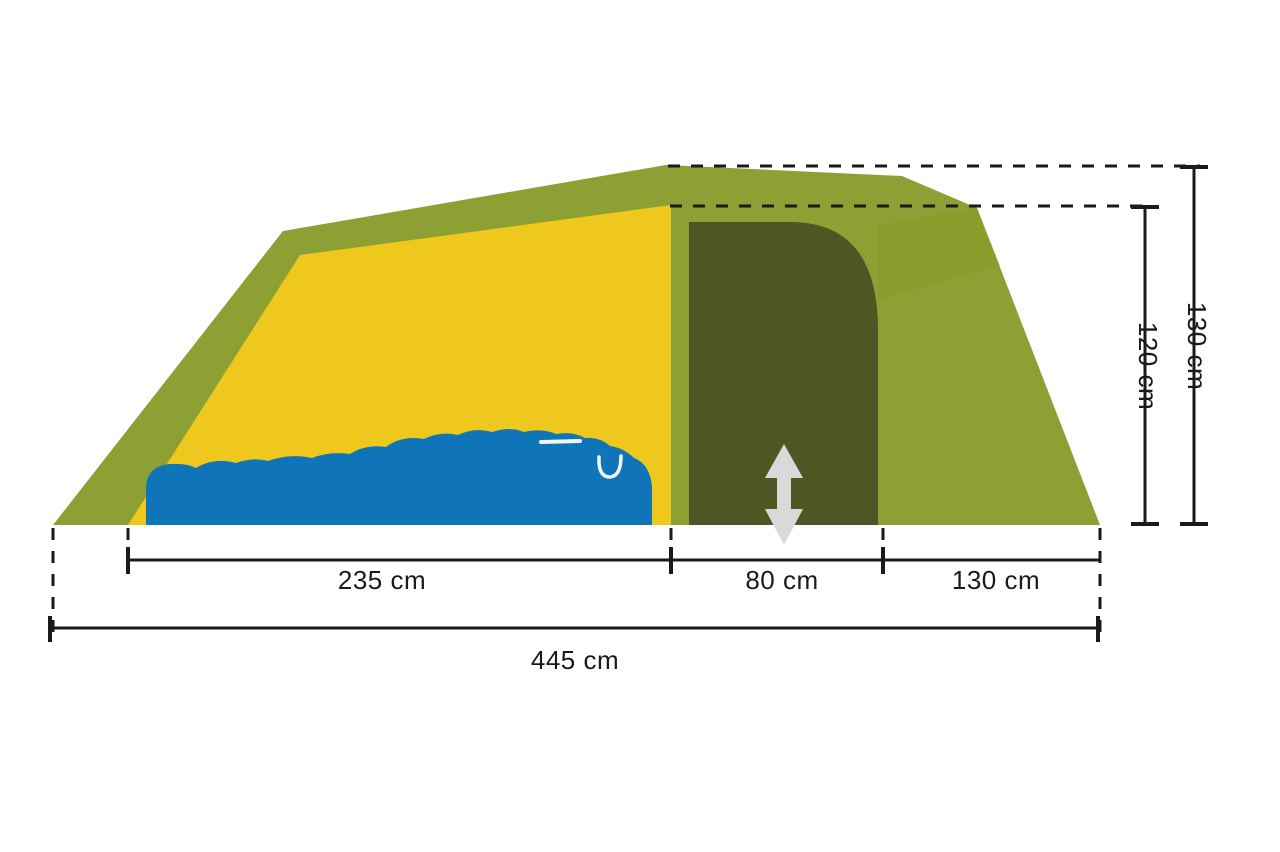 The image size is (1280, 852). Describe the element at coordinates (784, 494) in the screenshot. I see `double-arrow-vertical-icon` at that location.